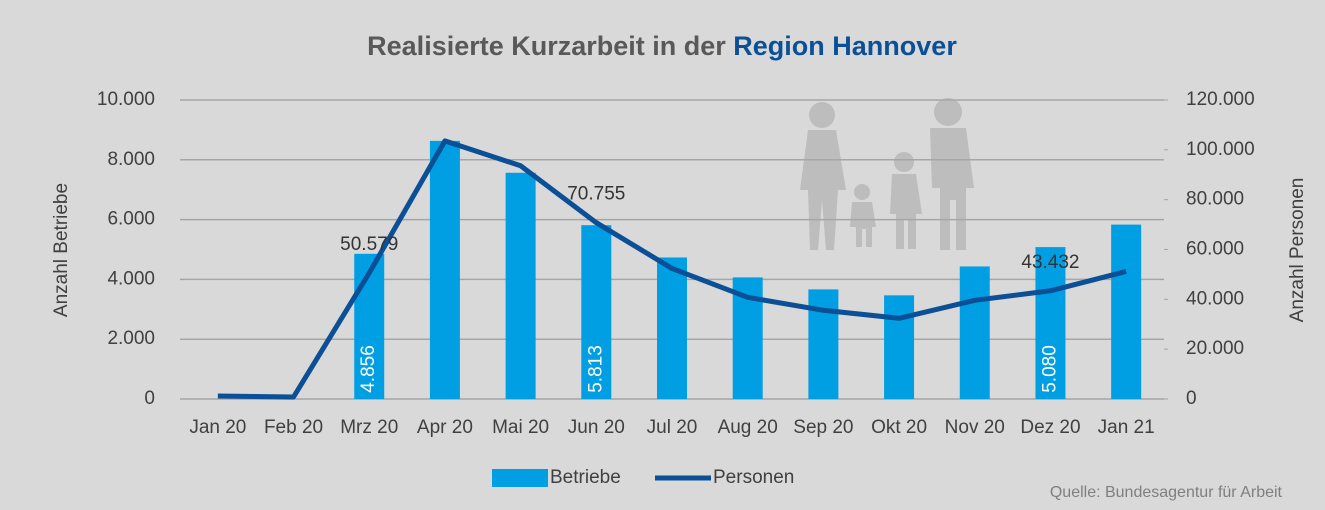 This screenshot has width=1325, height=510. What do you see at coordinates (1126, 427) in the screenshot?
I see `x-tick-label: Jan 21` at bounding box center [1126, 427].